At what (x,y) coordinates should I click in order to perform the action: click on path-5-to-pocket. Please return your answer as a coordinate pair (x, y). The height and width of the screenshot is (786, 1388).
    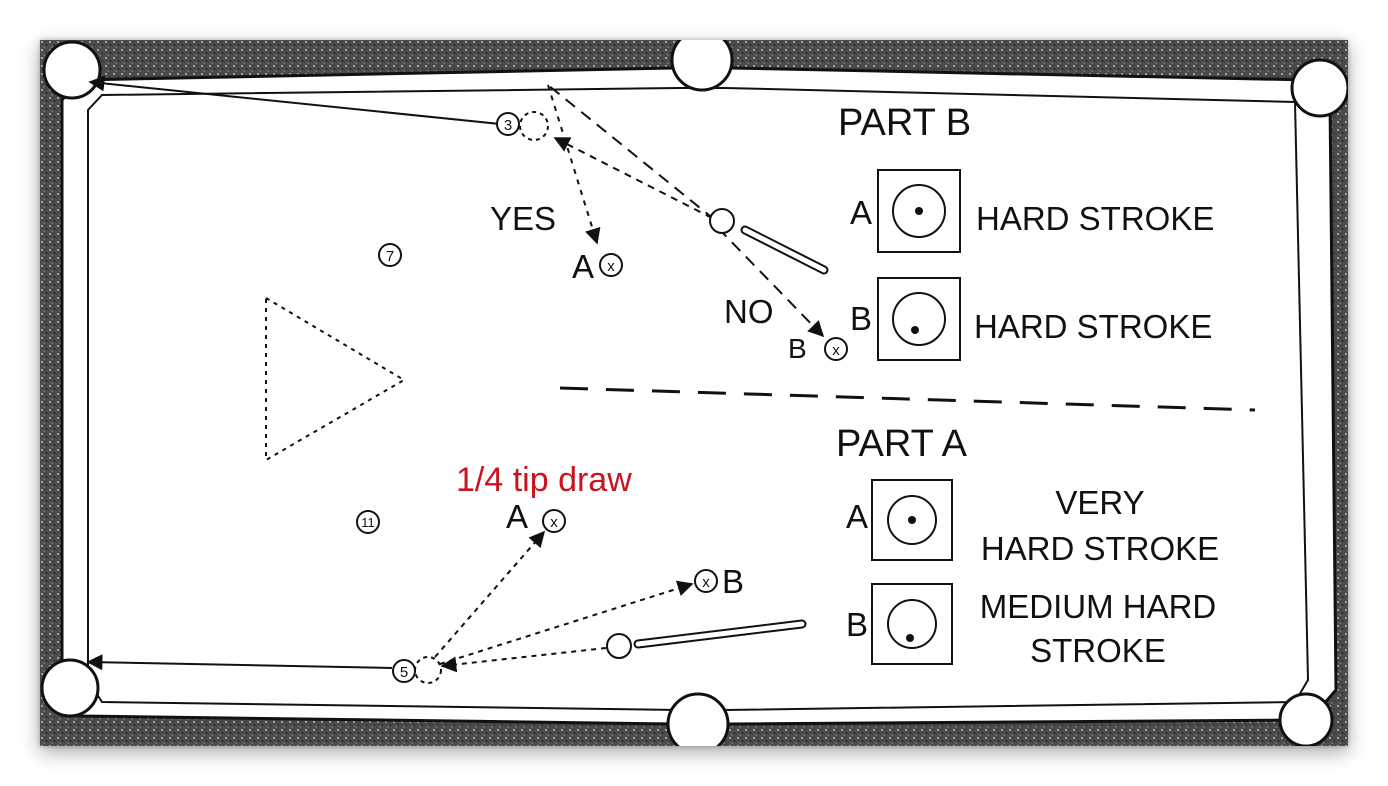
    Looking at the image, I should click on (239, 662).